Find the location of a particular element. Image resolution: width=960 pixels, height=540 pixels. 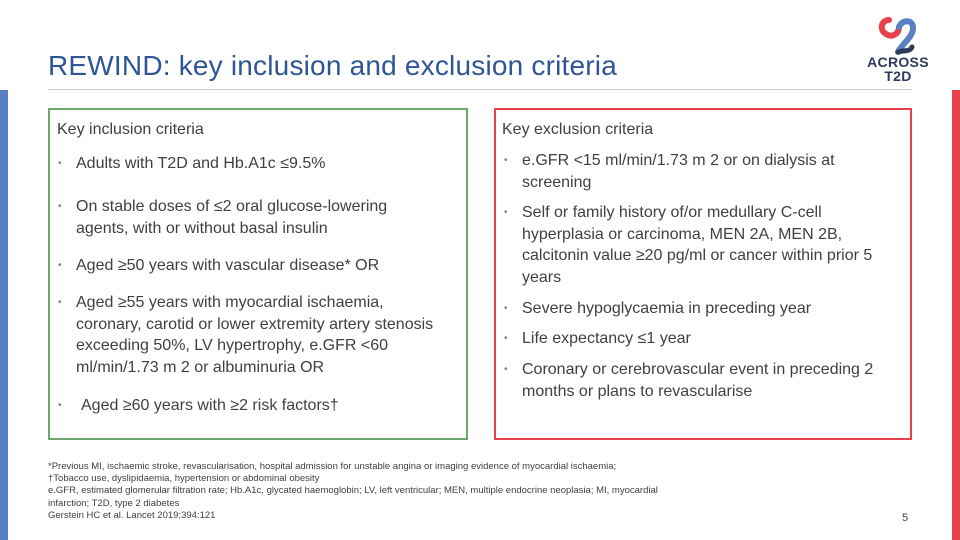

page-number: 5 is located at coordinates (905, 518).